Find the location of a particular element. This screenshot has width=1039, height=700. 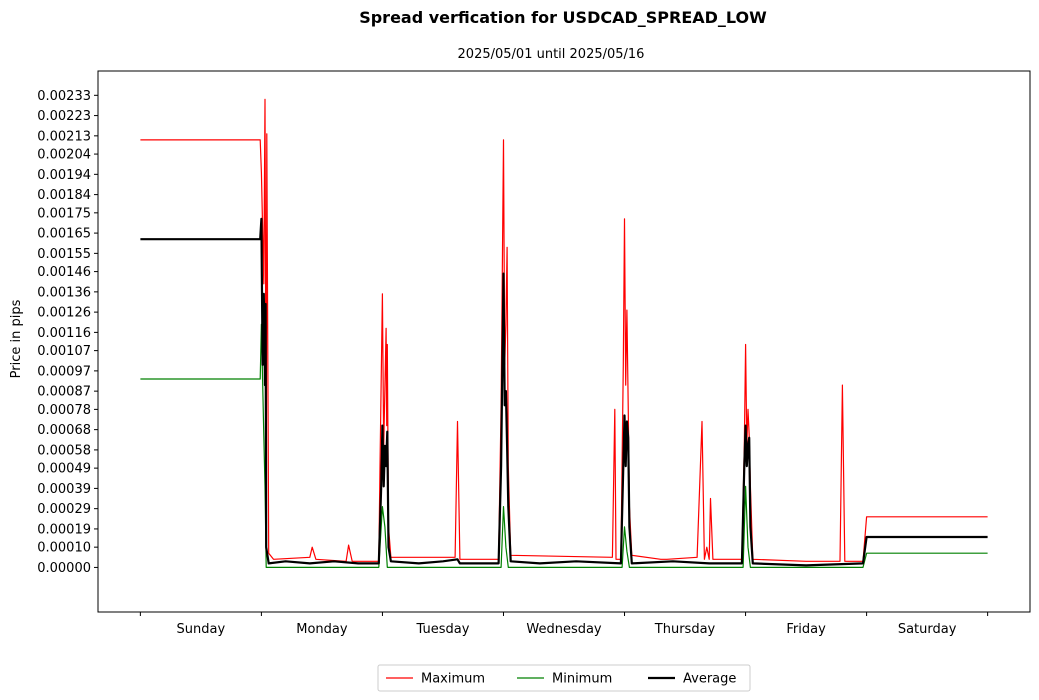

legend-label-minimum: Minimum is located at coordinates (582, 679).